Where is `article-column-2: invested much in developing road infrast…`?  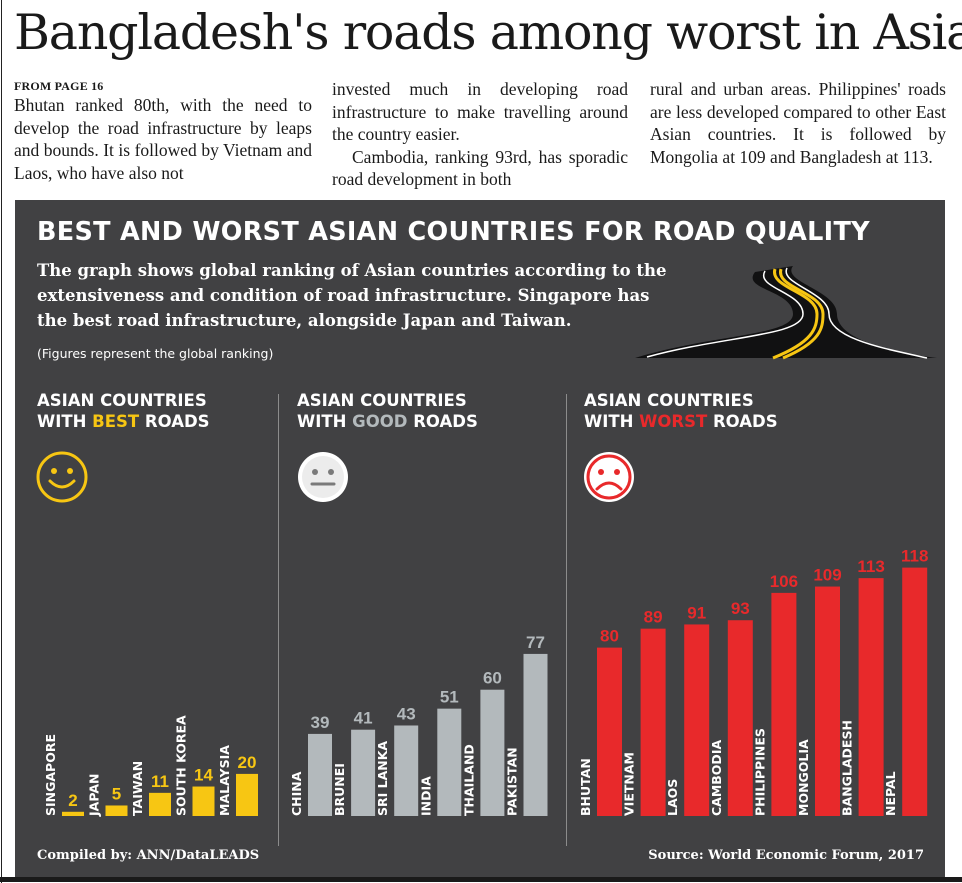 article-column-2: invested much in developing road infrast… is located at coordinates (480, 134).